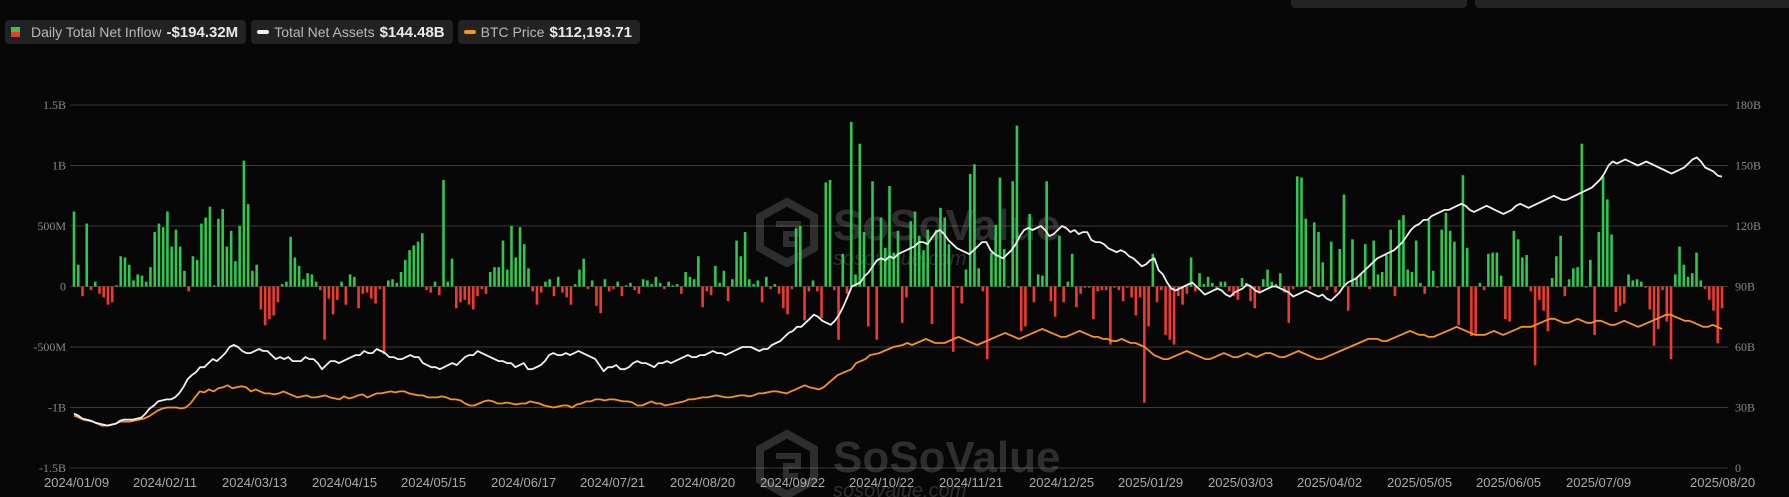 This screenshot has width=1789, height=497. What do you see at coordinates (76, 482) in the screenshot?
I see `x-axis-tick: 2024/01/09` at bounding box center [76, 482].